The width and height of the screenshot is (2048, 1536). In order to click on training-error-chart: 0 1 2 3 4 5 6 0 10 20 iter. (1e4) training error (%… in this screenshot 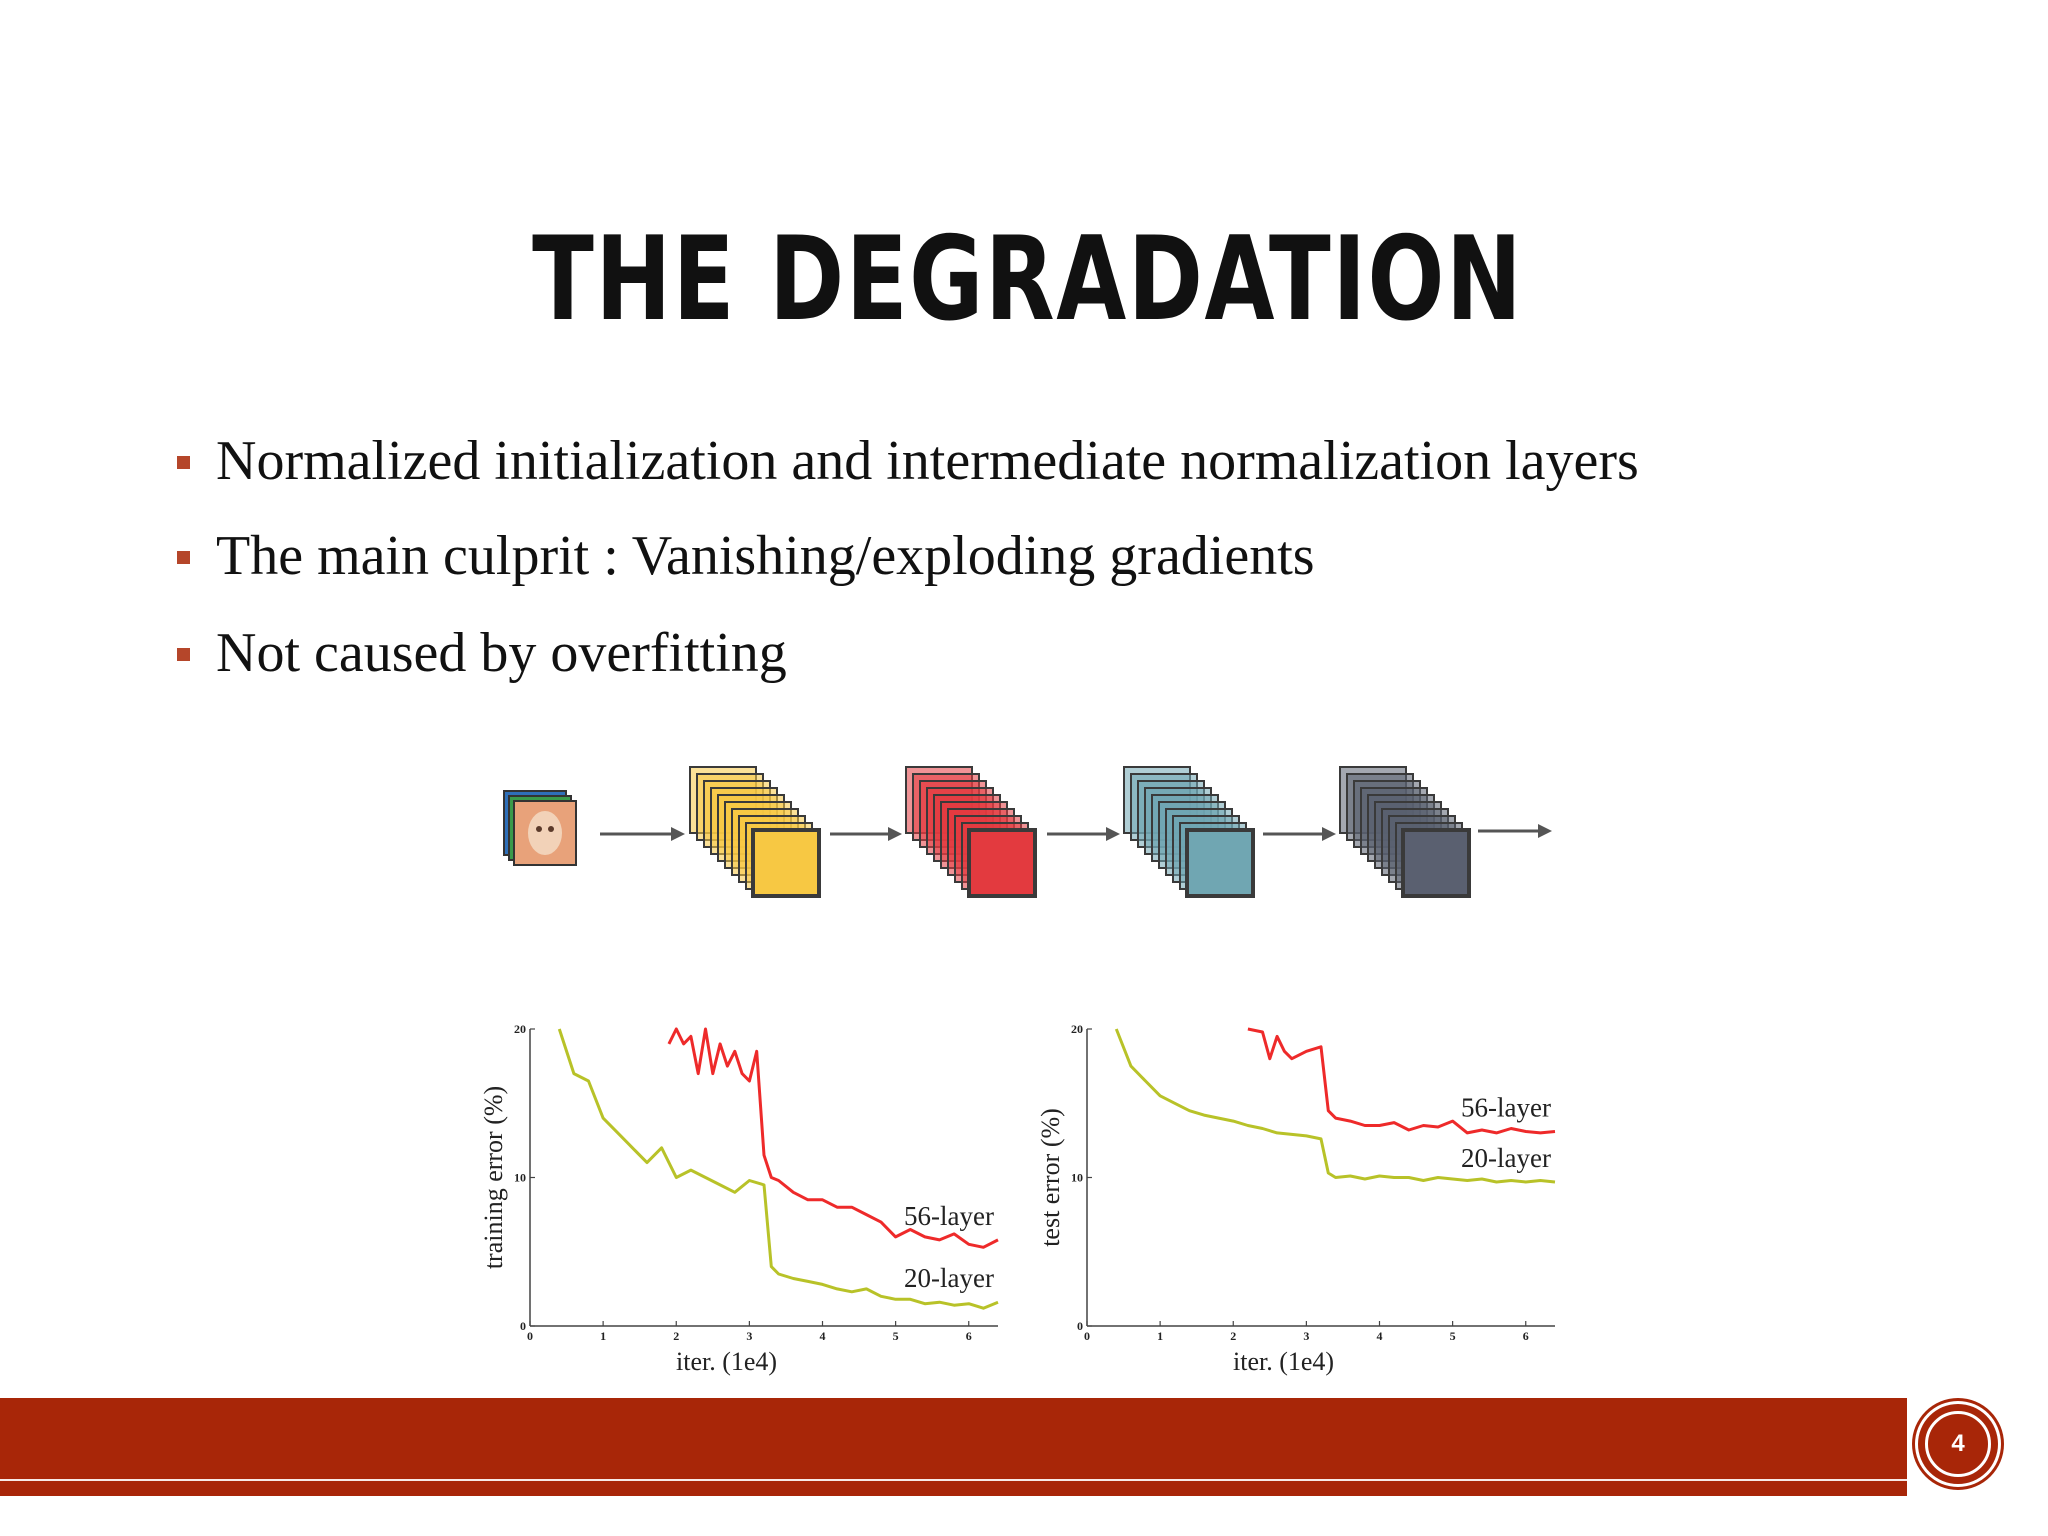, I will do `click(739, 1199)`.